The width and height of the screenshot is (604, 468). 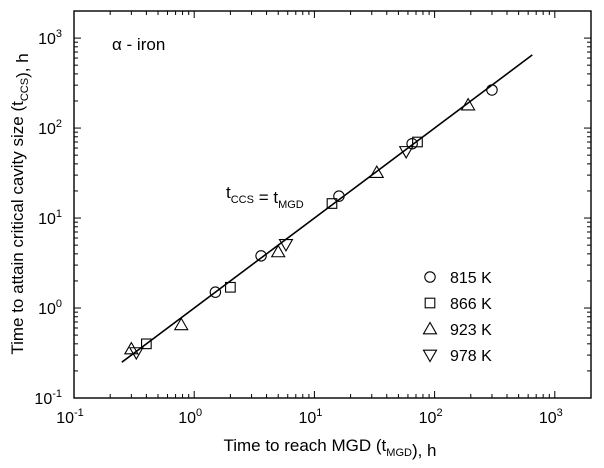 What do you see at coordinates (457, 317) in the screenshot?
I see `legend: 815 K 866 K 923 K 978 K` at bounding box center [457, 317].